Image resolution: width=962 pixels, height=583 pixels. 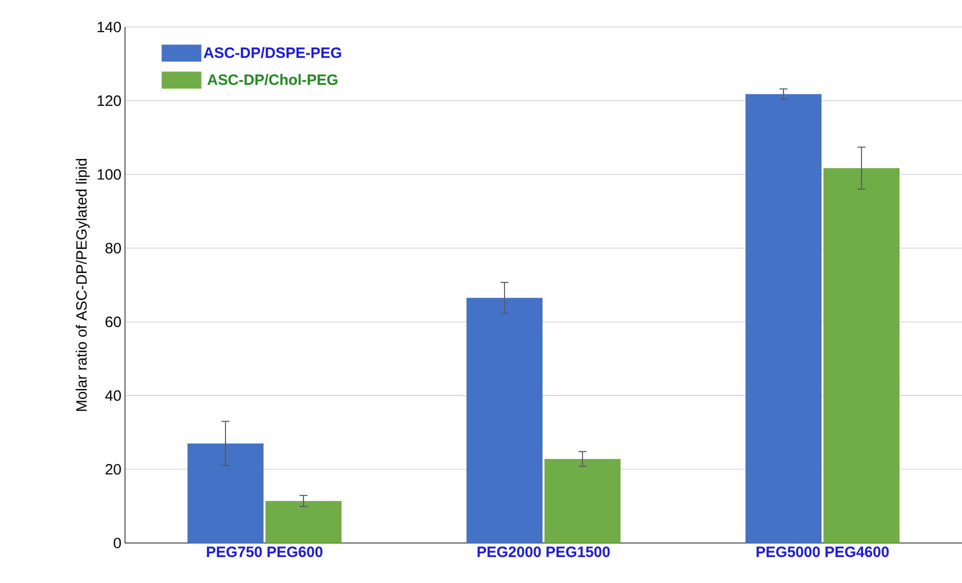 What do you see at coordinates (273, 52) in the screenshot?
I see `legend-label: ASC-DP/DSPE-PEG` at bounding box center [273, 52].